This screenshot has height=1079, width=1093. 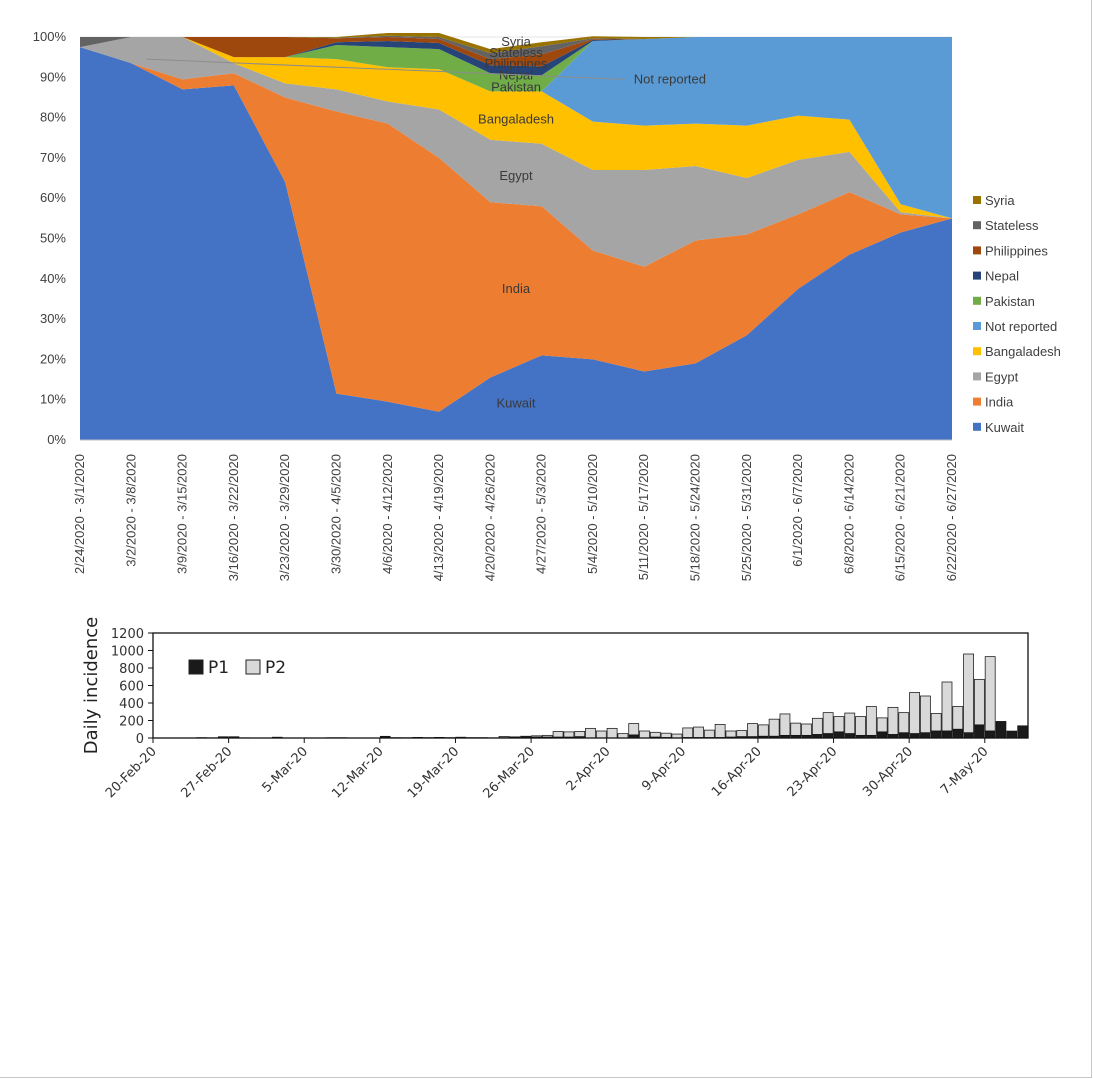 What do you see at coordinates (50, 238) in the screenshot?
I see `y-tick-labels: 0% 10% 20% 30% 40% 50% 60% 70% 80% 90% 100%` at bounding box center [50, 238].